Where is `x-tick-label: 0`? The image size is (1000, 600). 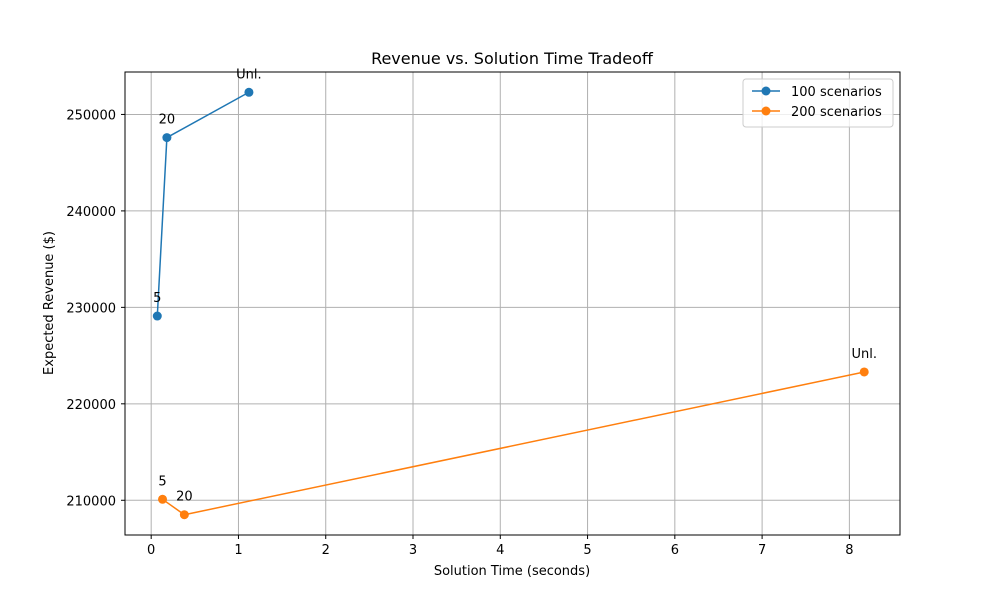 x-tick-label: 0 is located at coordinates (151, 550).